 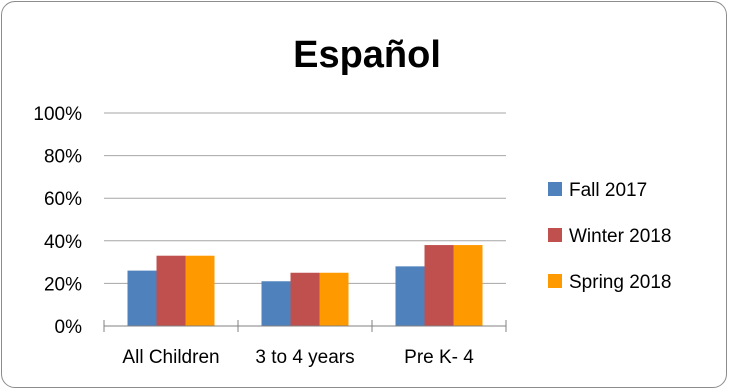 I want to click on x-tick-label: Pre K- 4, so click(x=439, y=357).